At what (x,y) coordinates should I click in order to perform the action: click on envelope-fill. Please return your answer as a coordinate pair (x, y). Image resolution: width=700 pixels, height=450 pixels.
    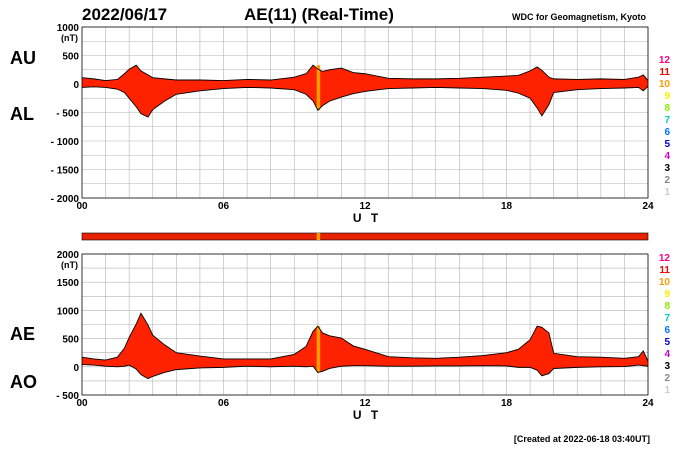
    Looking at the image, I should click on (365, 346).